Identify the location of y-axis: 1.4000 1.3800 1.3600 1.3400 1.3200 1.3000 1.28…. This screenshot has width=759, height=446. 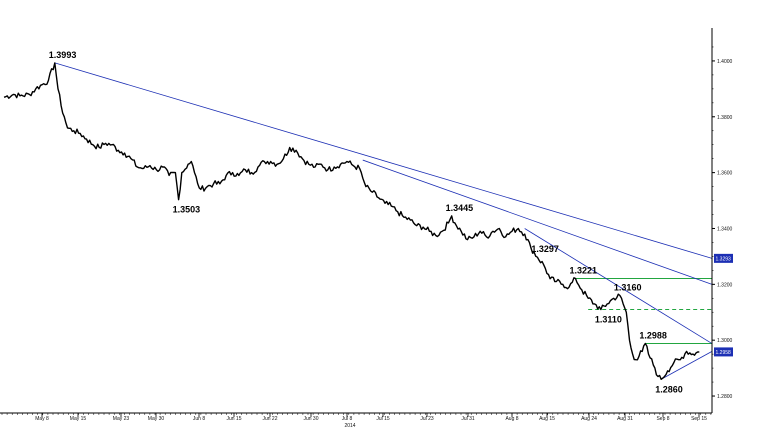
(722, 220).